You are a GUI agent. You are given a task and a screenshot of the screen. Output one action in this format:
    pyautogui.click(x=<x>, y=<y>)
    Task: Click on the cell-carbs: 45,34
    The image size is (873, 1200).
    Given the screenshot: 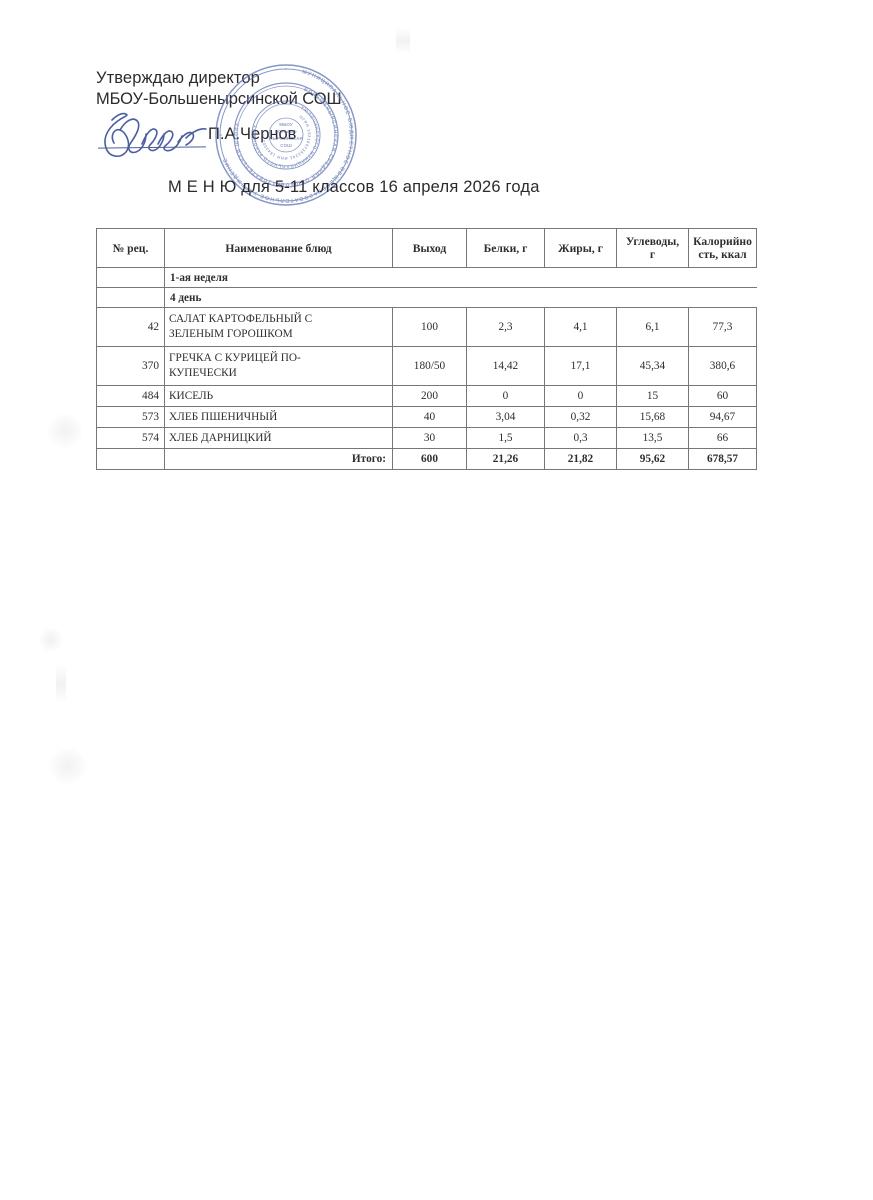 What is the action you would take?
    pyautogui.click(x=652, y=366)
    